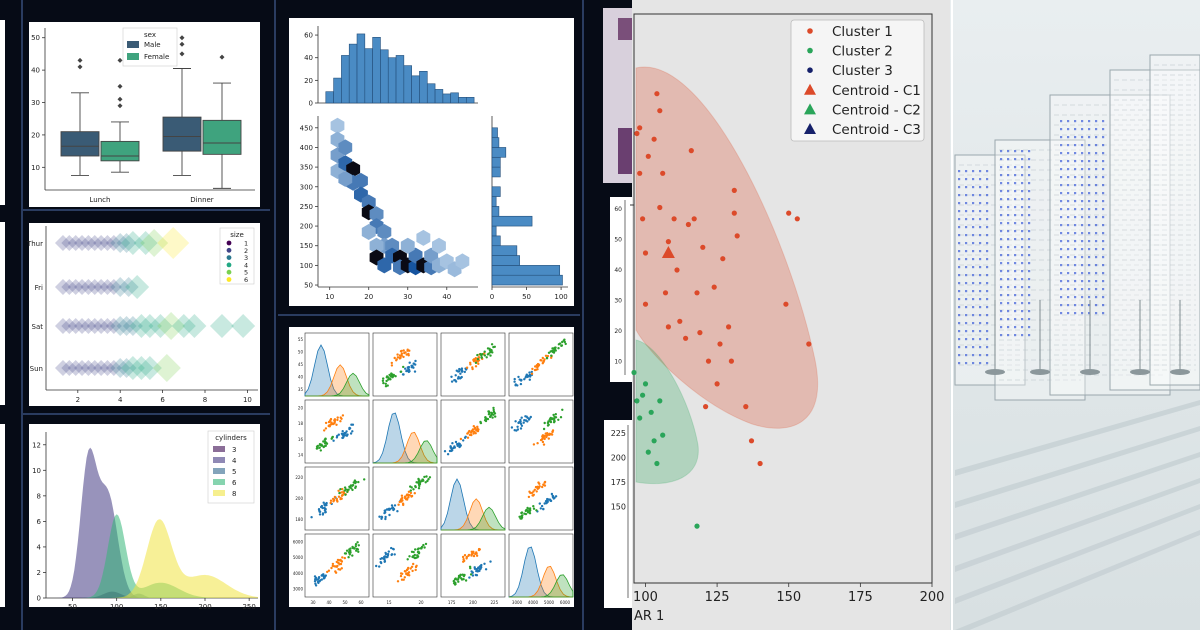  Describe the element at coordinates (301, 339) in the screenshot. I see `pairplot-y-tick-label: 55` at that location.